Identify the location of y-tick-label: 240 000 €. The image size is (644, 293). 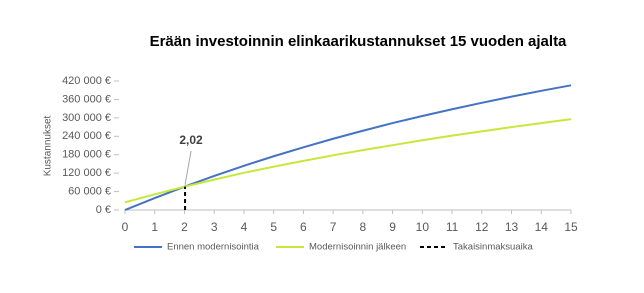
(86, 136).